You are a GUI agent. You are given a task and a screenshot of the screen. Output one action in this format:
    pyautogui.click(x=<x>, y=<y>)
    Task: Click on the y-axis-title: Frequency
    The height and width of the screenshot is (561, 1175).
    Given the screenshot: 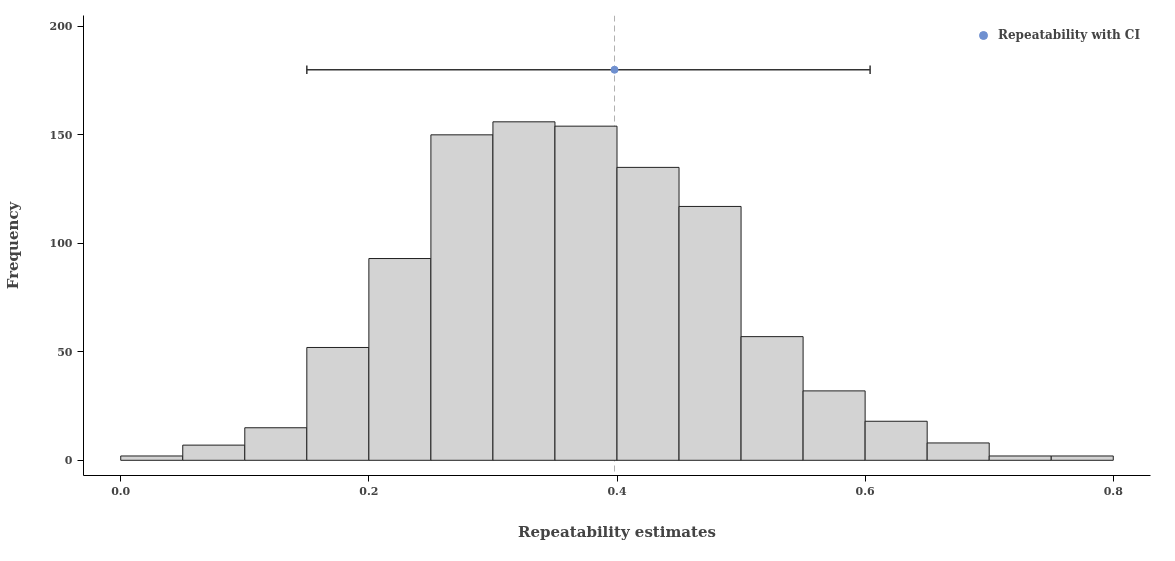 What is the action you would take?
    pyautogui.click(x=12, y=245)
    